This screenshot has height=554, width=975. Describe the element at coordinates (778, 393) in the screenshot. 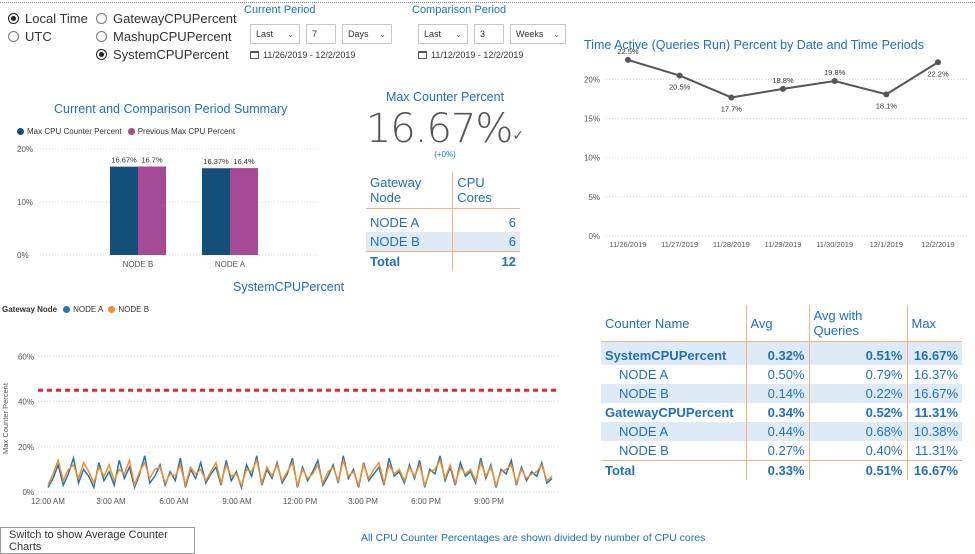

I see `cell-avg: 0.14%` at that location.